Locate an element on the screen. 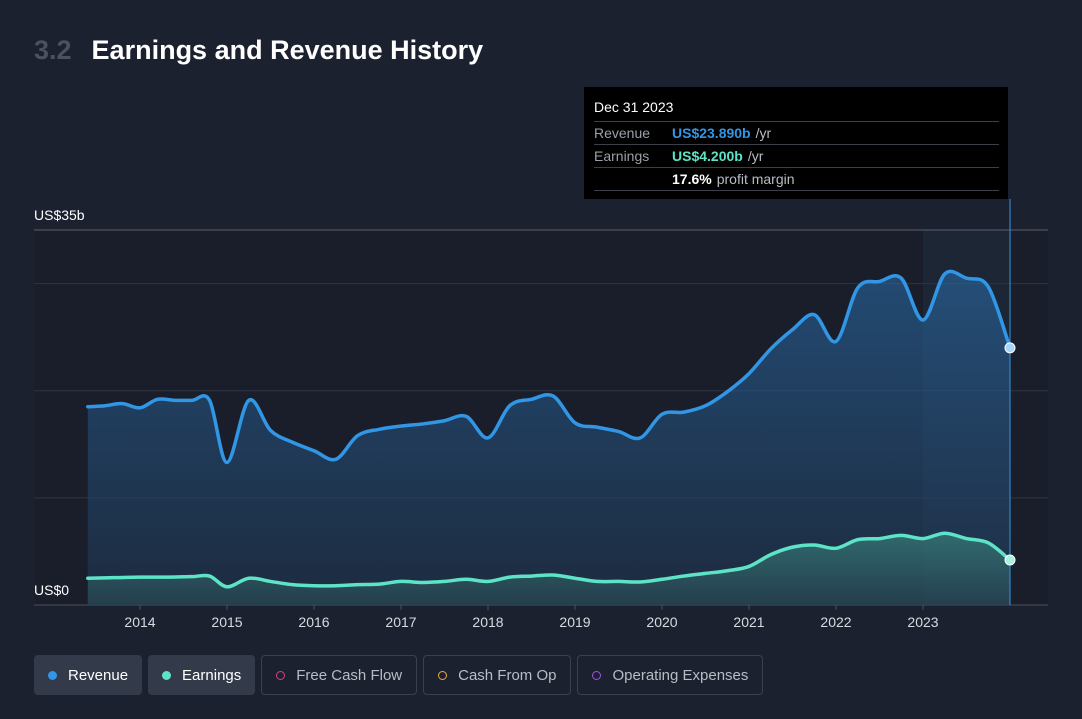 The height and width of the screenshot is (719, 1082). legend-cash-from-op-button: Cash From Op is located at coordinates (497, 675).